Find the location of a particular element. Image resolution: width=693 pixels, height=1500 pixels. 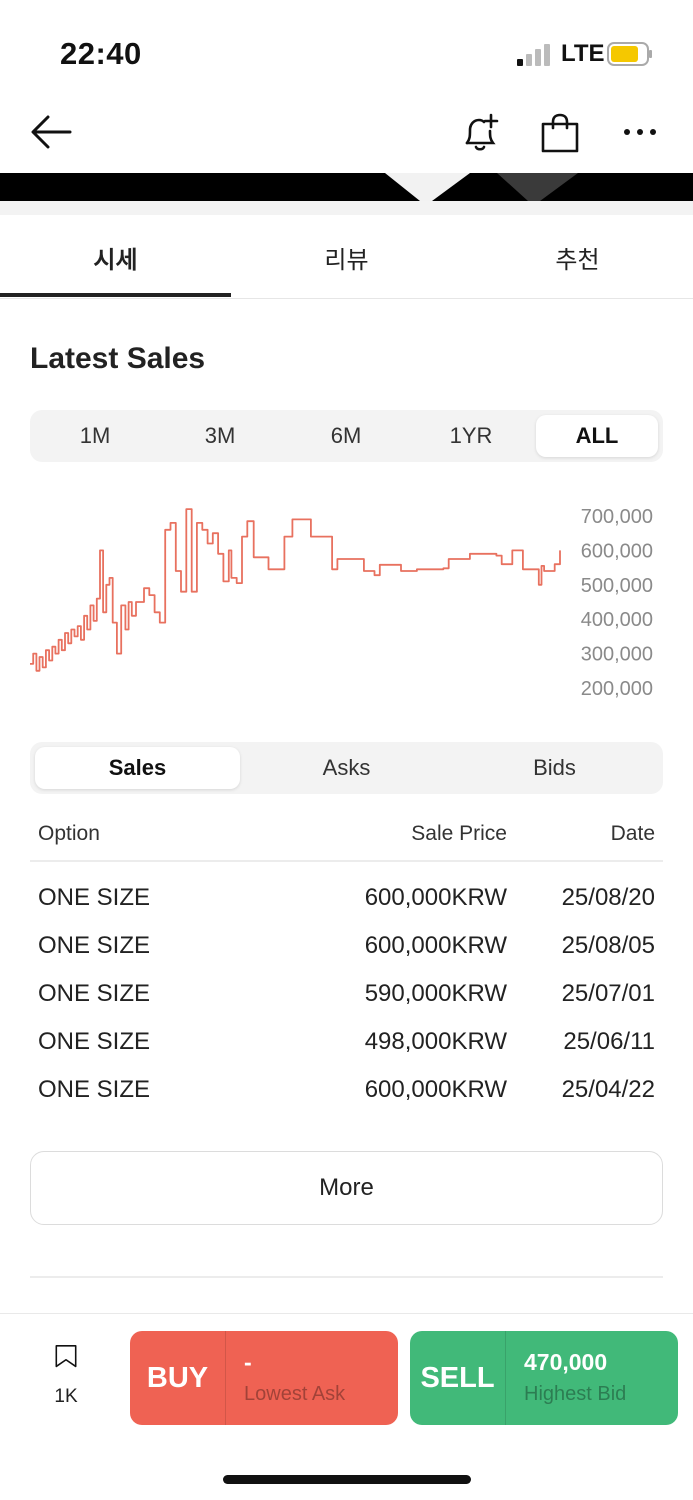

table-header-divider is located at coordinates (346, 861).